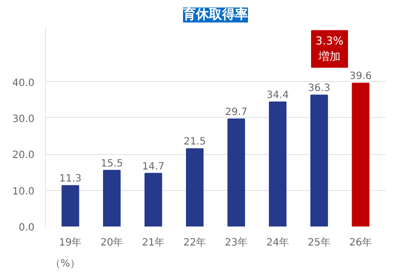  Describe the element at coordinates (111, 164) in the screenshot. I see `data-label: 15.5` at that location.